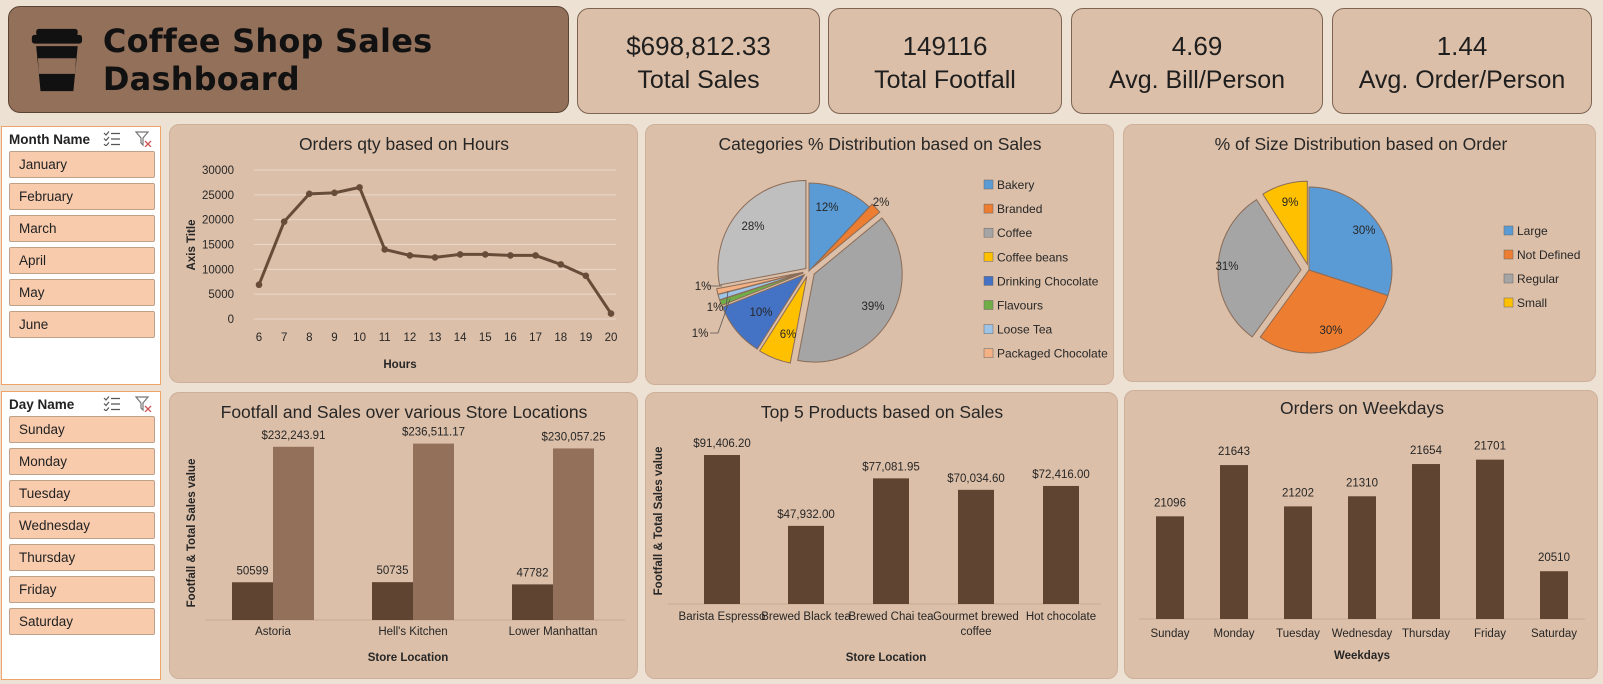 Image resolution: width=1603 pixels, height=684 pixels. I want to click on y-tick-label: 10000, so click(218, 270).